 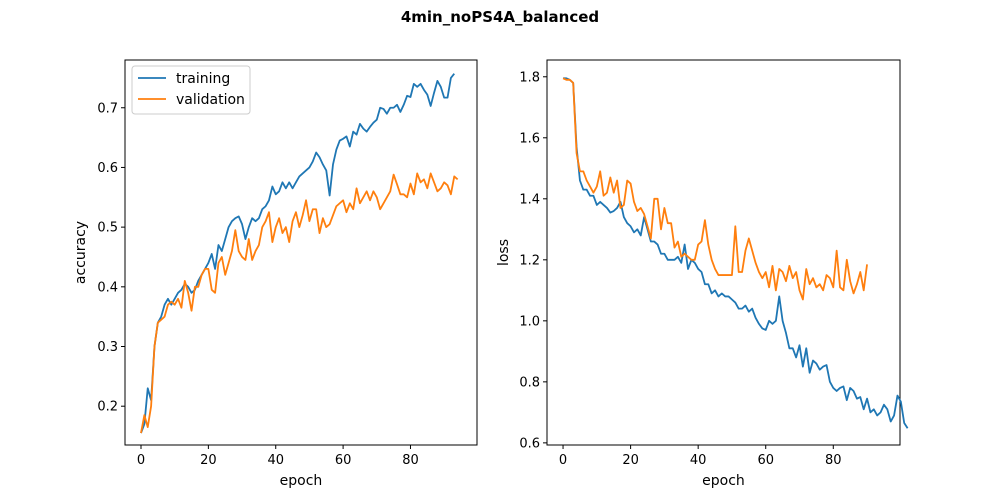 I want to click on loss-y-tick-label: 1.0, so click(x=529, y=321).